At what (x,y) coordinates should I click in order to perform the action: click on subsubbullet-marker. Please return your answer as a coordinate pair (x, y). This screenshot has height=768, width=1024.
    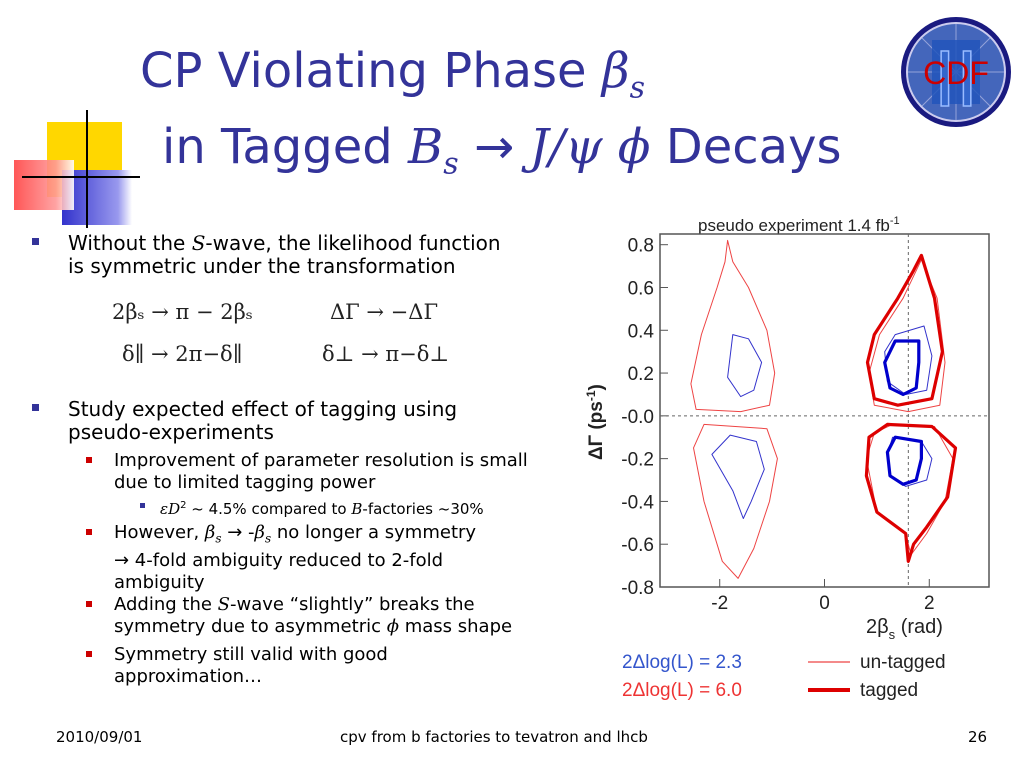
    Looking at the image, I should click on (142, 505).